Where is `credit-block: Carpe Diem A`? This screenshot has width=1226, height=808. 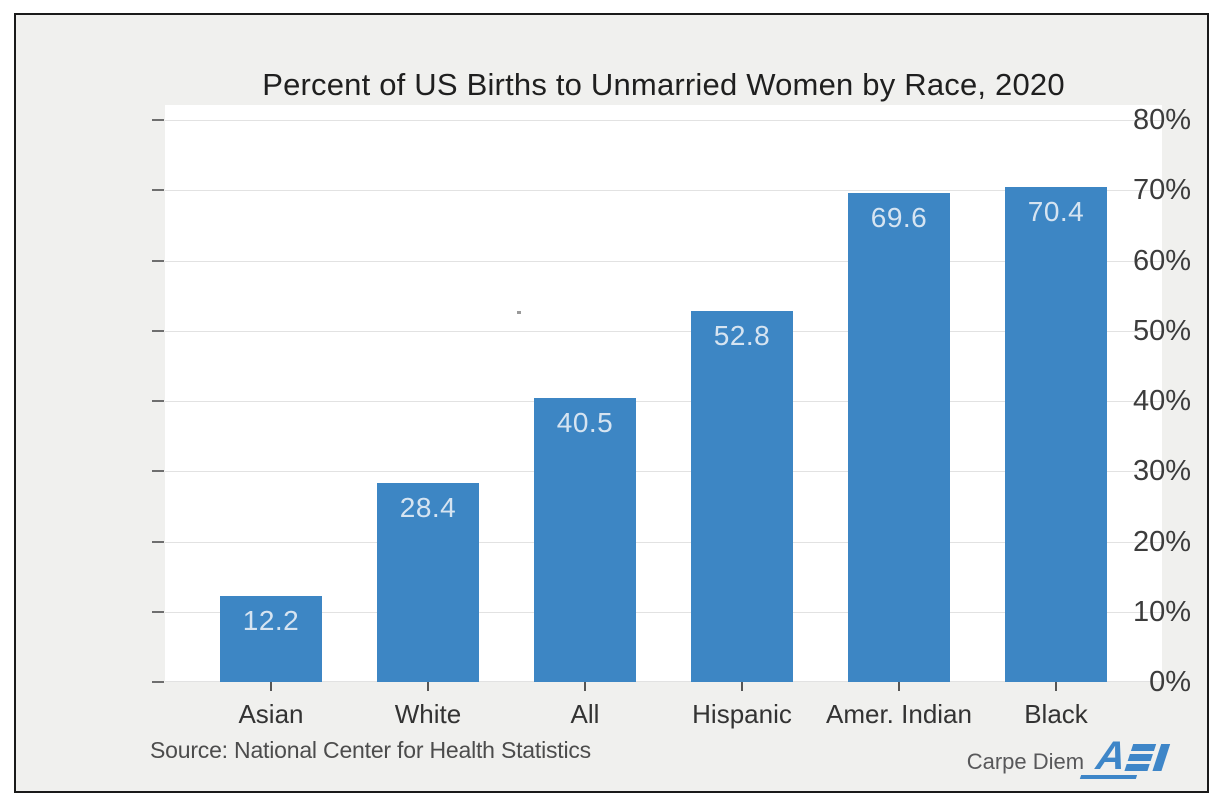 credit-block: Carpe Diem A is located at coordinates (1068, 756).